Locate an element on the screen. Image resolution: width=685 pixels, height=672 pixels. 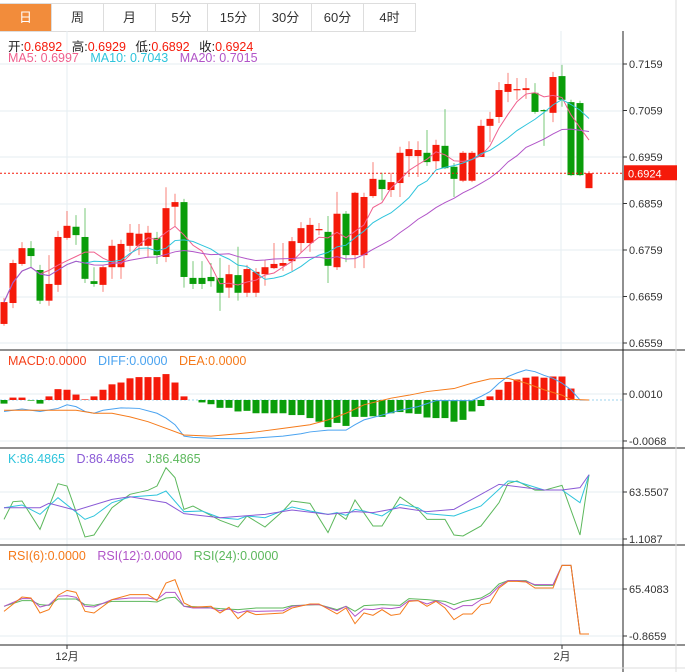
tab-15min: 15分 is located at coordinates (234, 17).